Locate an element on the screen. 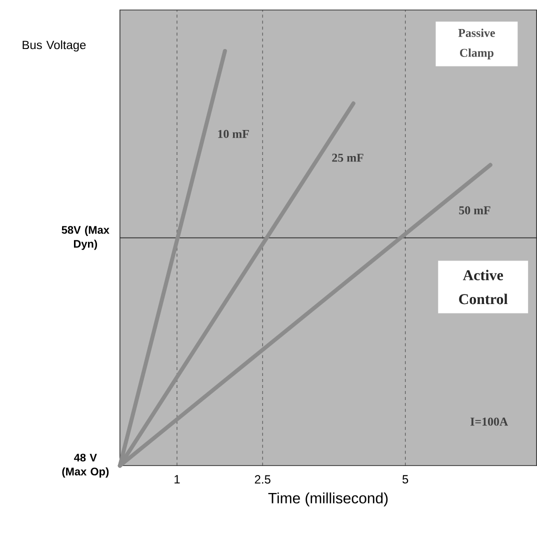 The image size is (537, 537). annotation: I=100A is located at coordinates (489, 422).